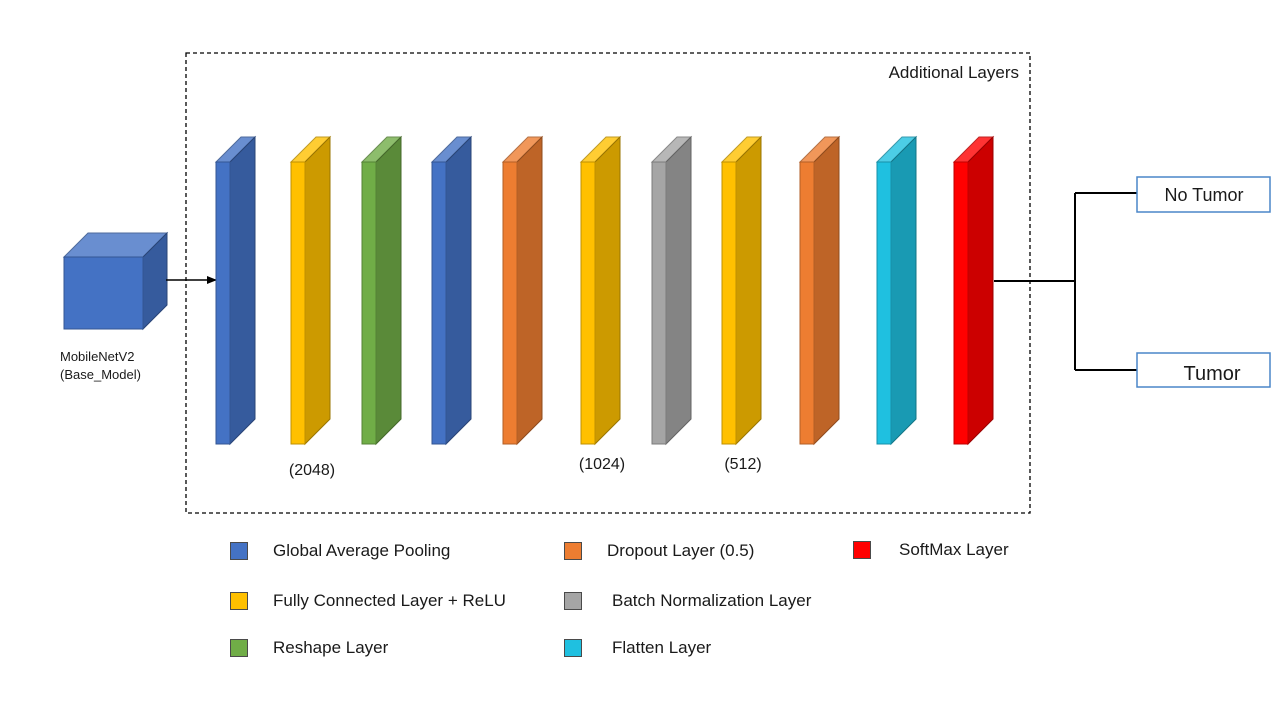  I want to click on layer-4-side-face, so click(458, 290).